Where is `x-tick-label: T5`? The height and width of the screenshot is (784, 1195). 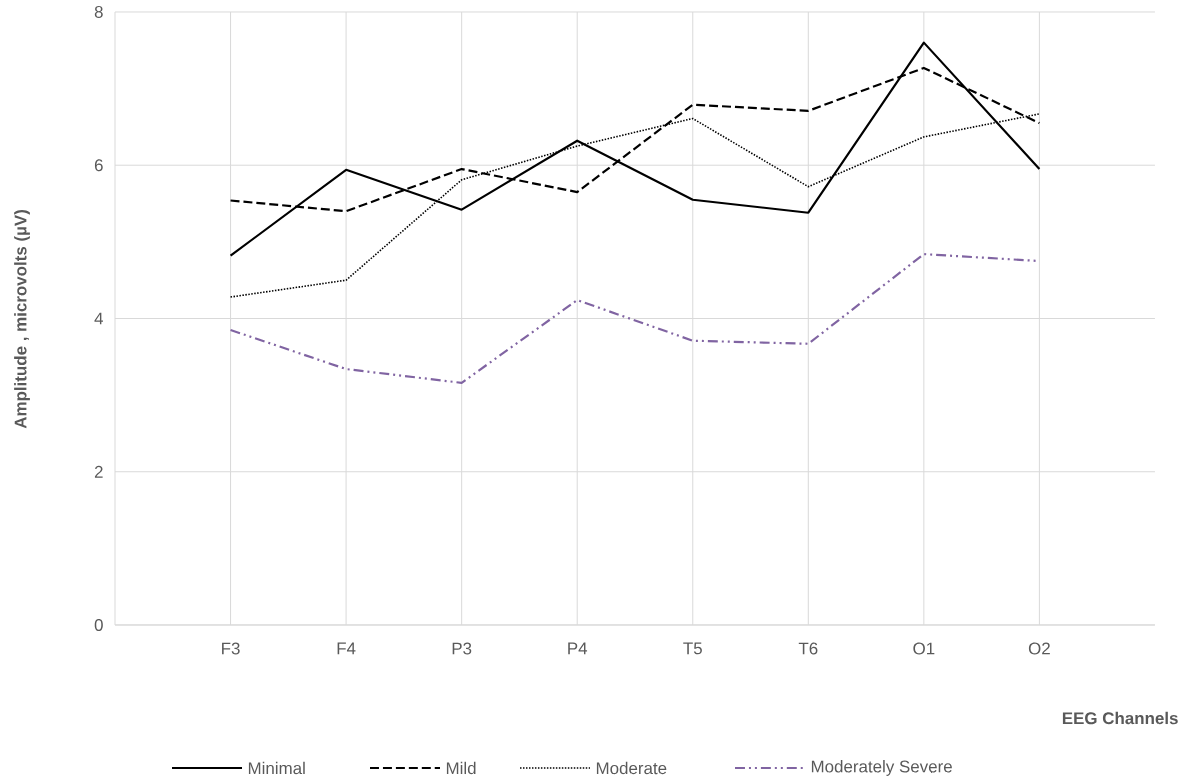
x-tick-label: T5 is located at coordinates (692, 648).